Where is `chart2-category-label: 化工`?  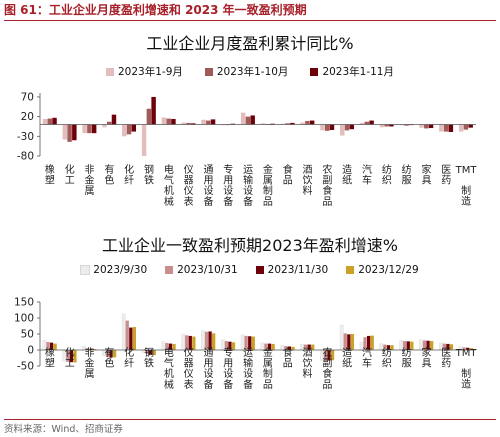 chart2-category-label: 化工 is located at coordinates (70, 358).